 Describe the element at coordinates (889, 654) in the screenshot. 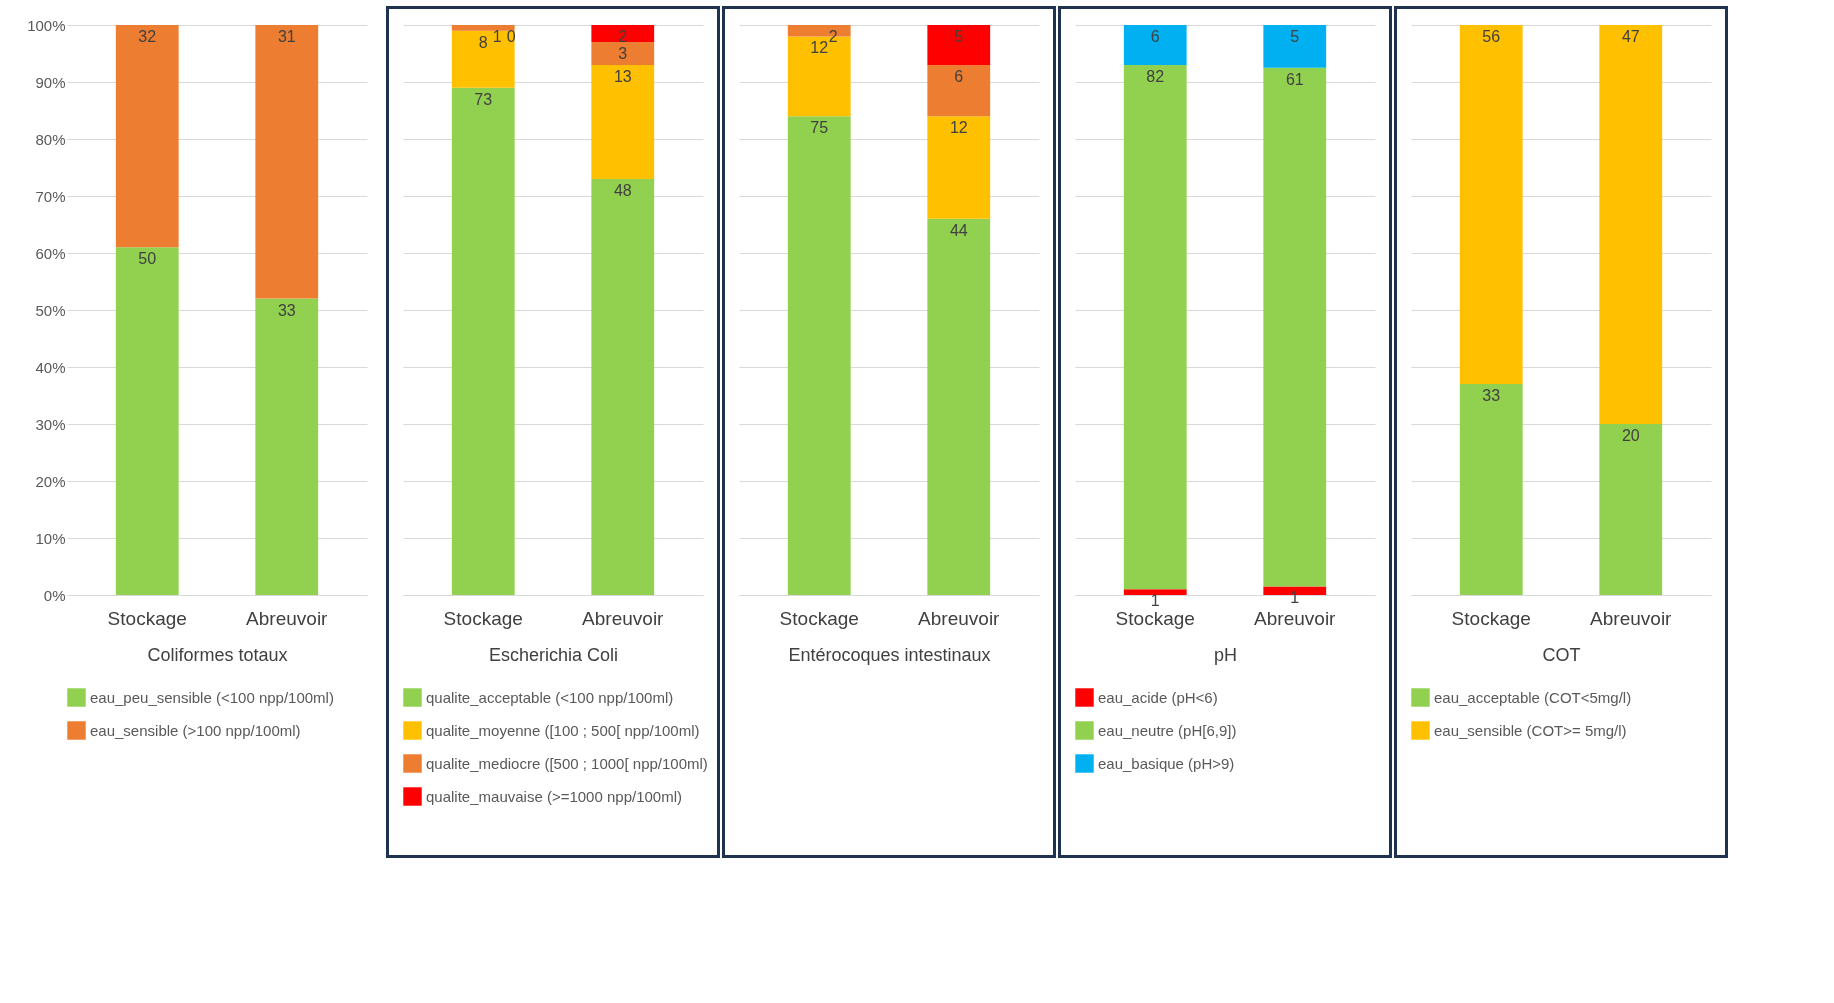

I see `x-axis-title: Entérocoques intestinaux` at that location.